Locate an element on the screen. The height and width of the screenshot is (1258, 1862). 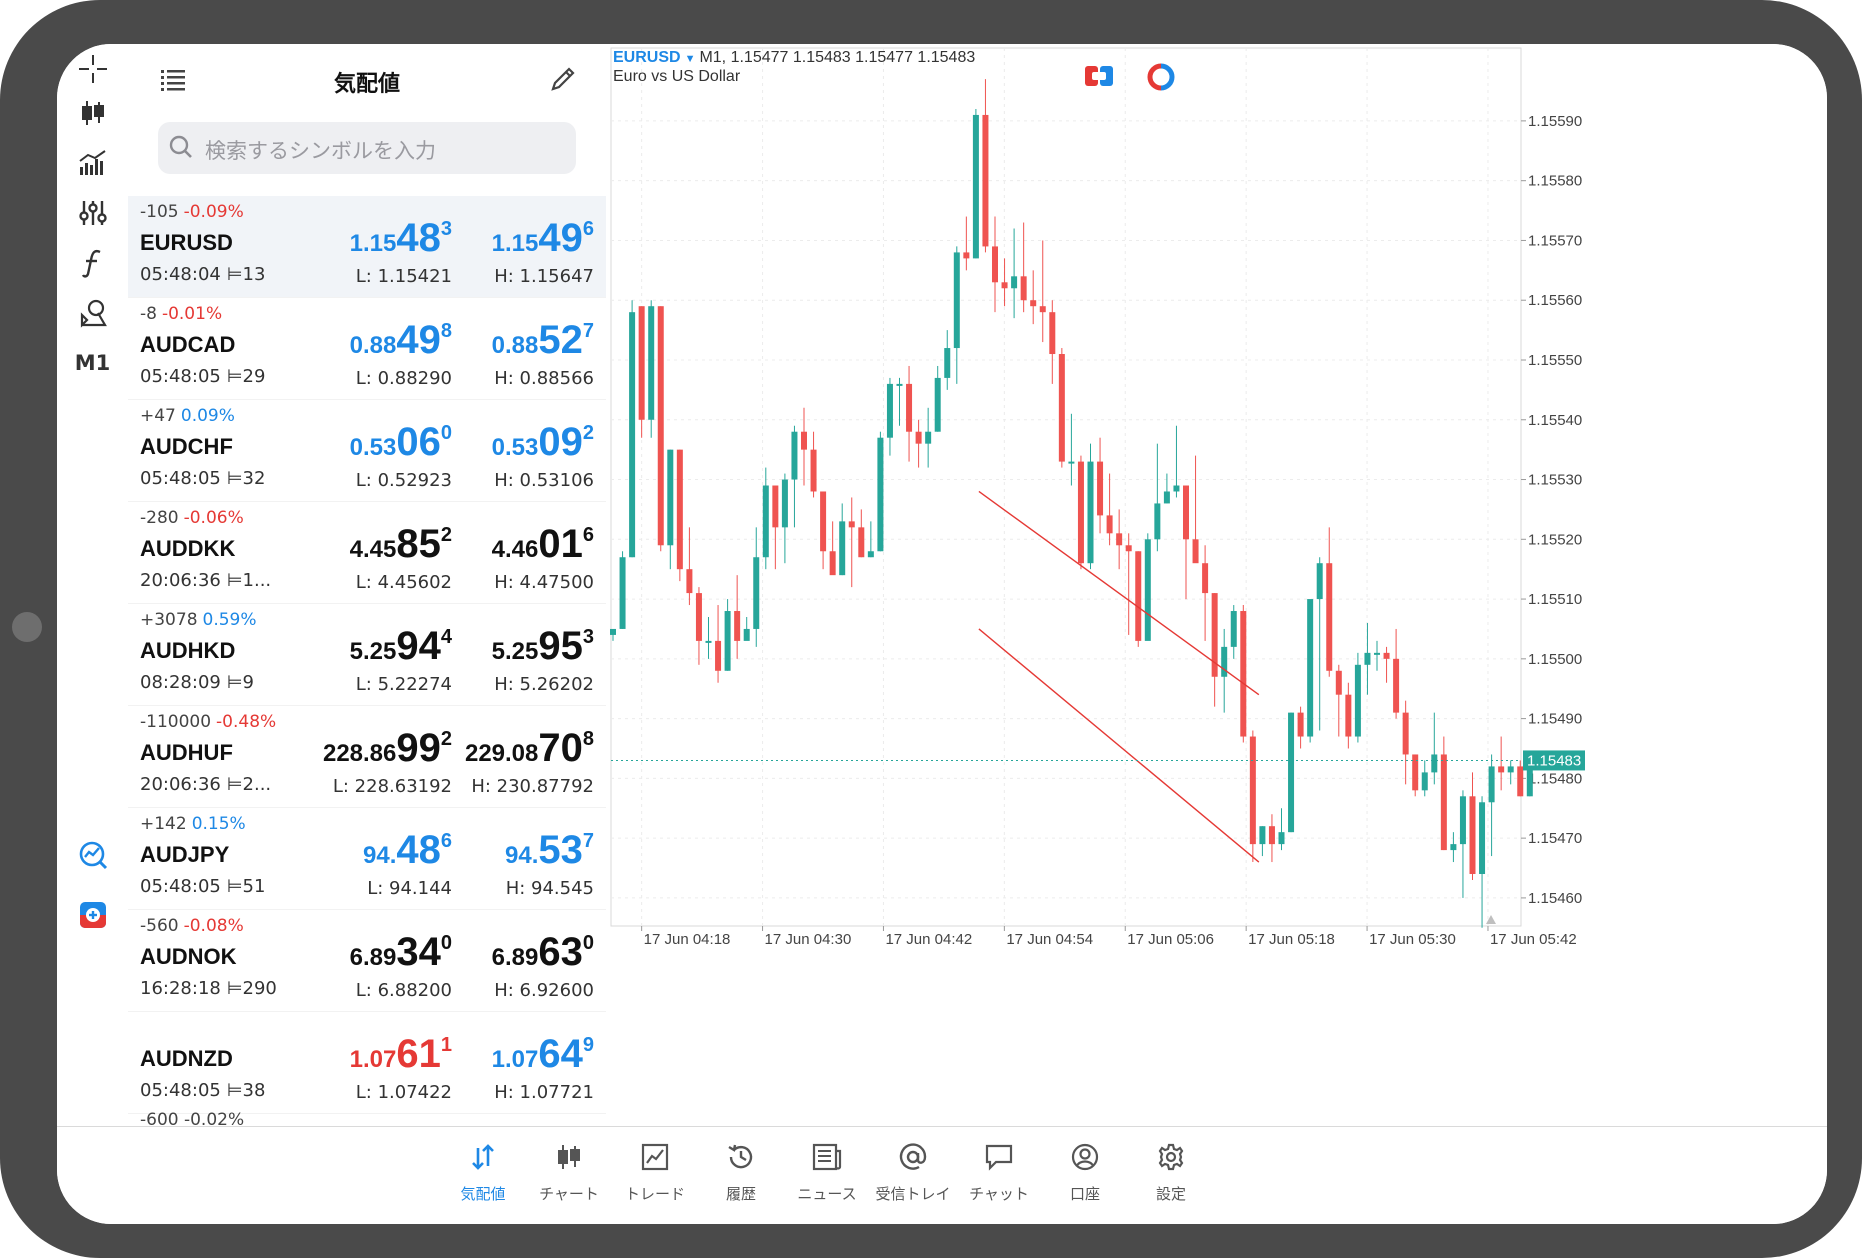
nav-chart: チャート is located at coordinates (569, 1170).